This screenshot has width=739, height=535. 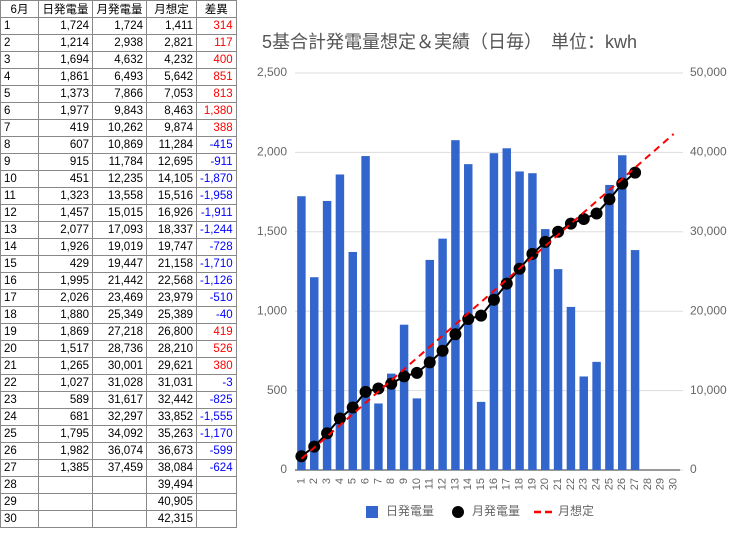 I want to click on table-row: 5 1,373 7,866 7,053 813, so click(x=118, y=94).